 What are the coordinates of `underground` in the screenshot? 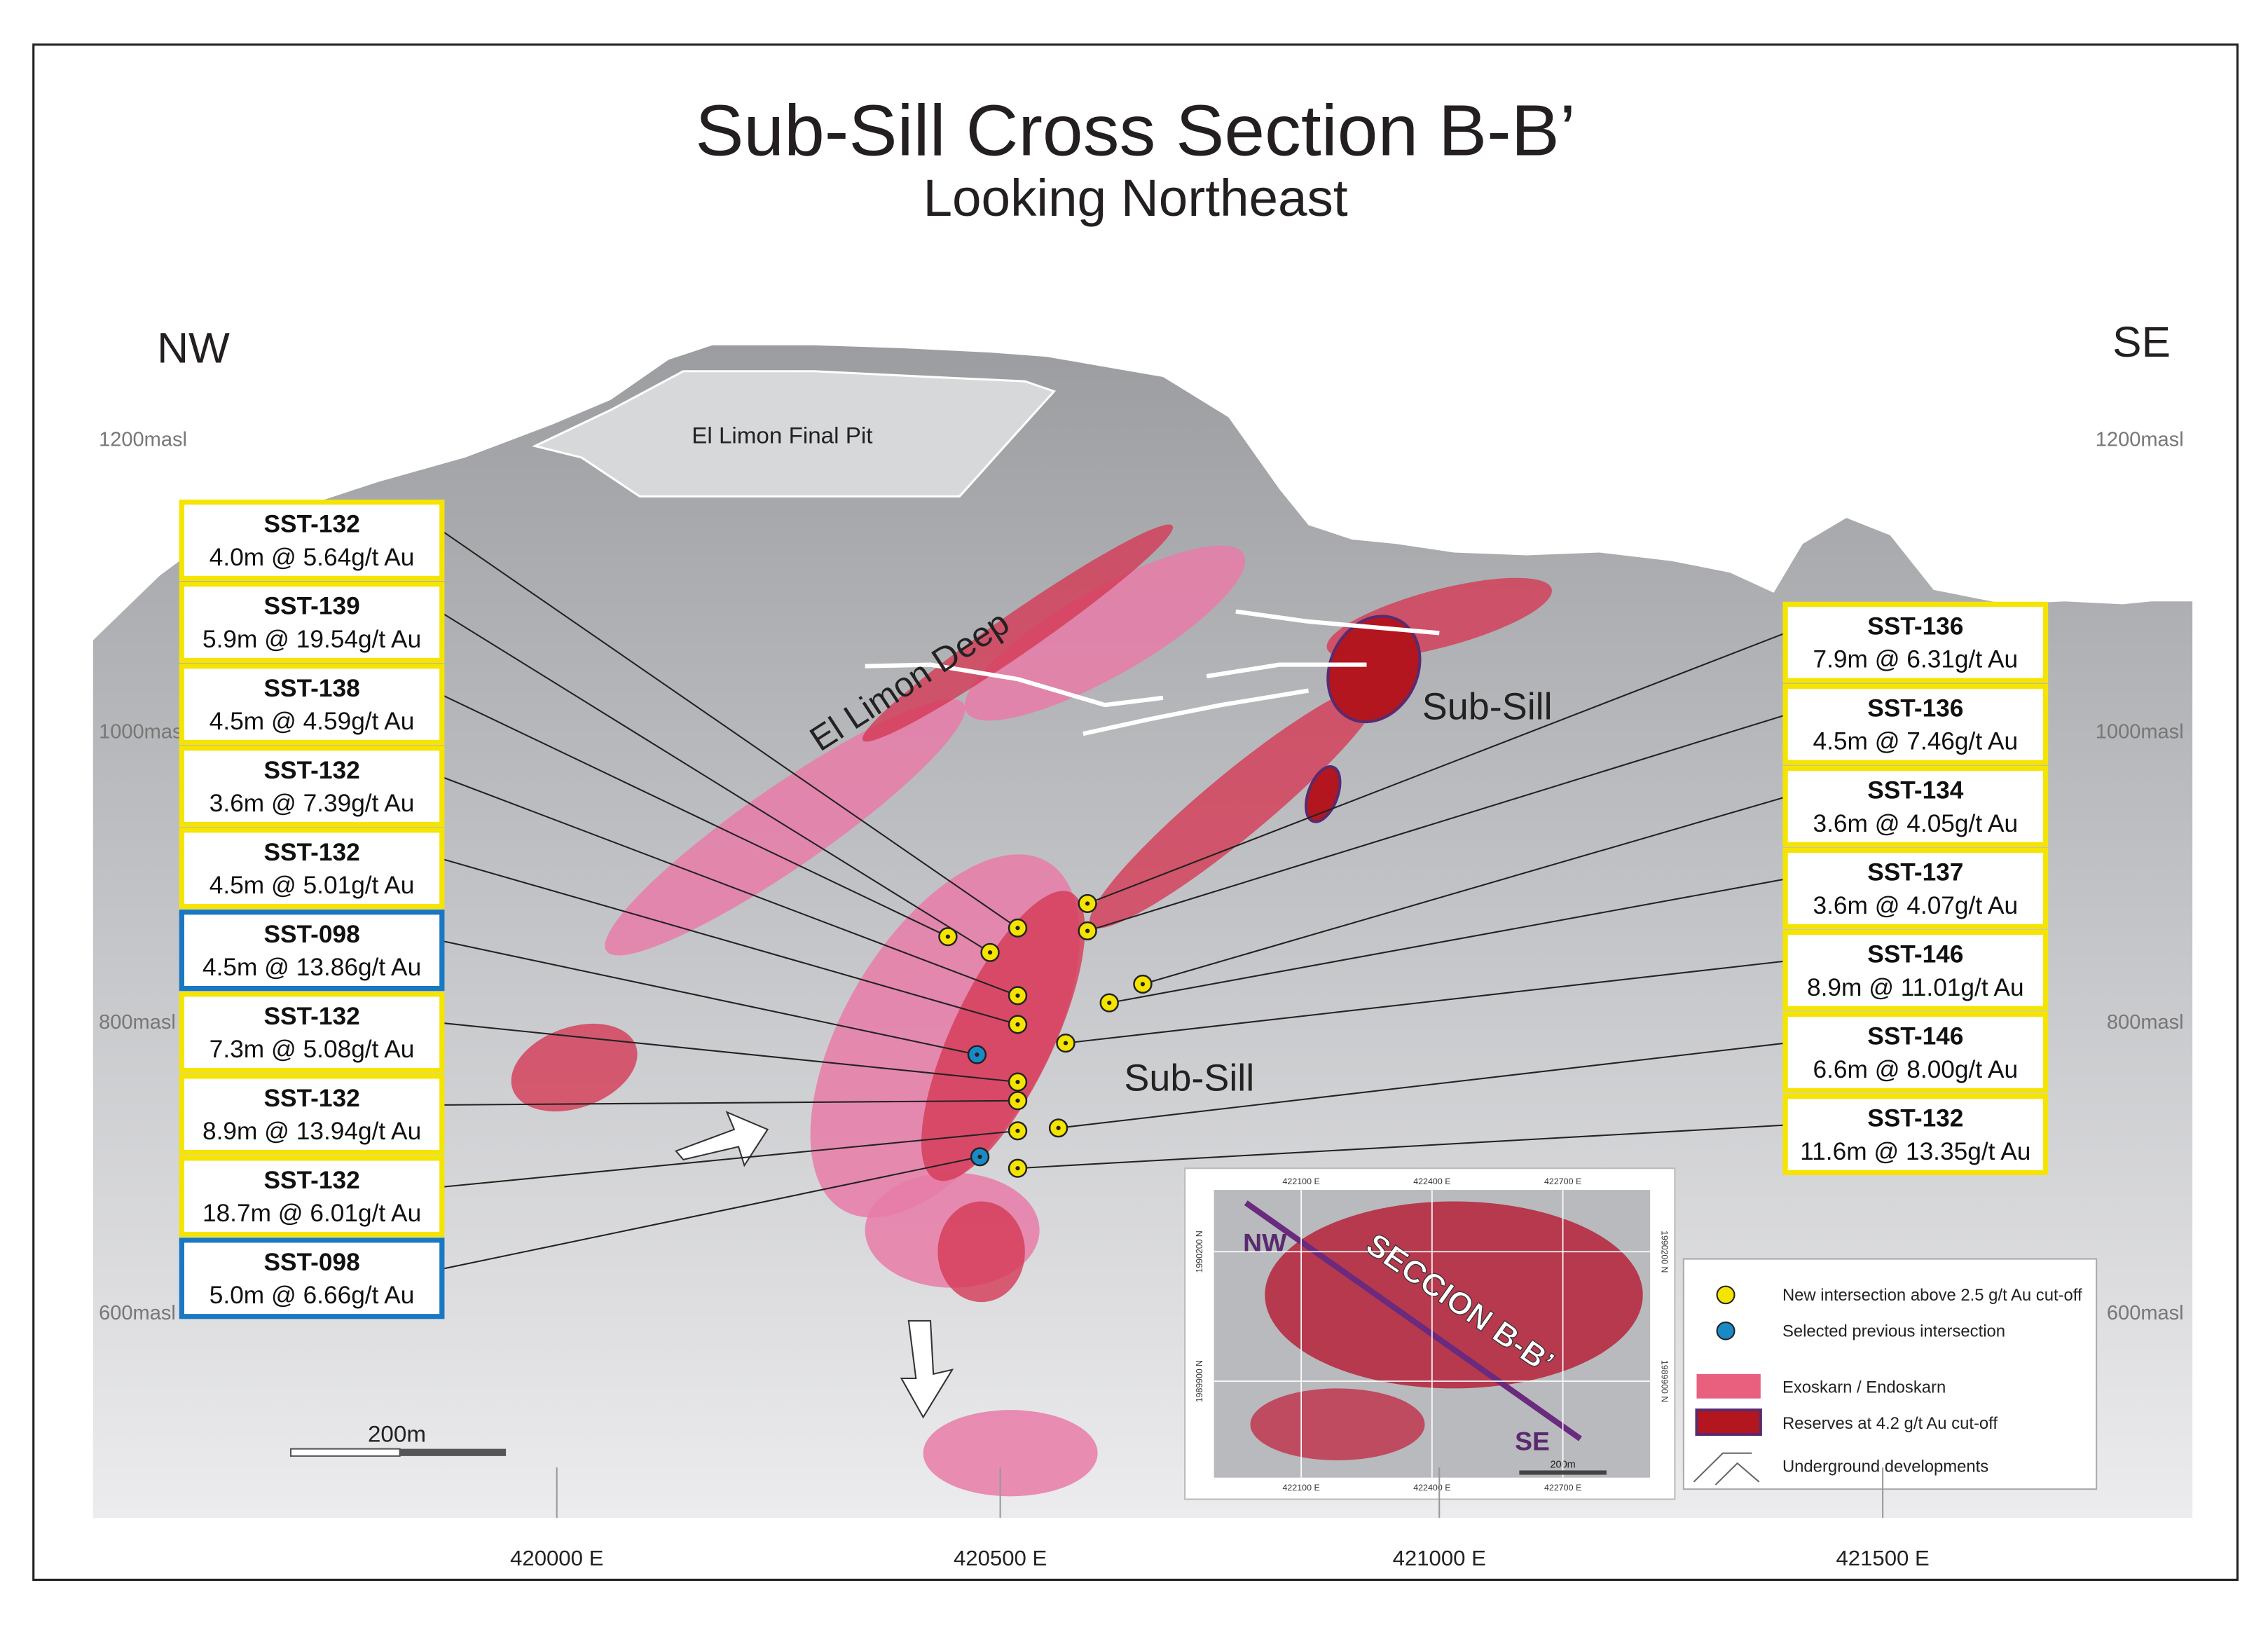 It's located at (1152, 672).